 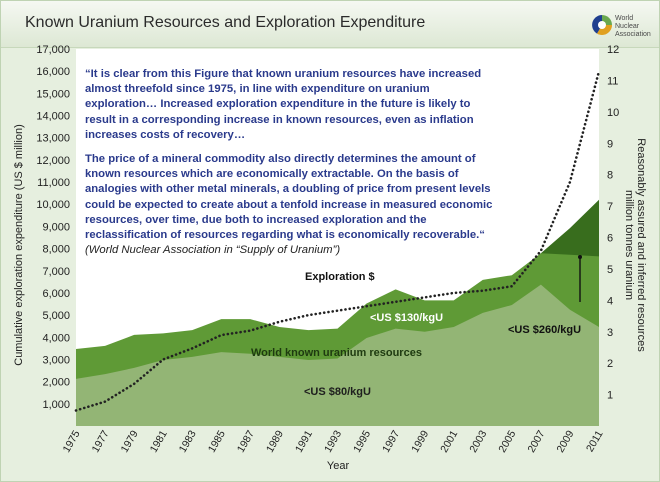 What do you see at coordinates (188, 441) in the screenshot?
I see `x-tick-label: 1983` at bounding box center [188, 441].